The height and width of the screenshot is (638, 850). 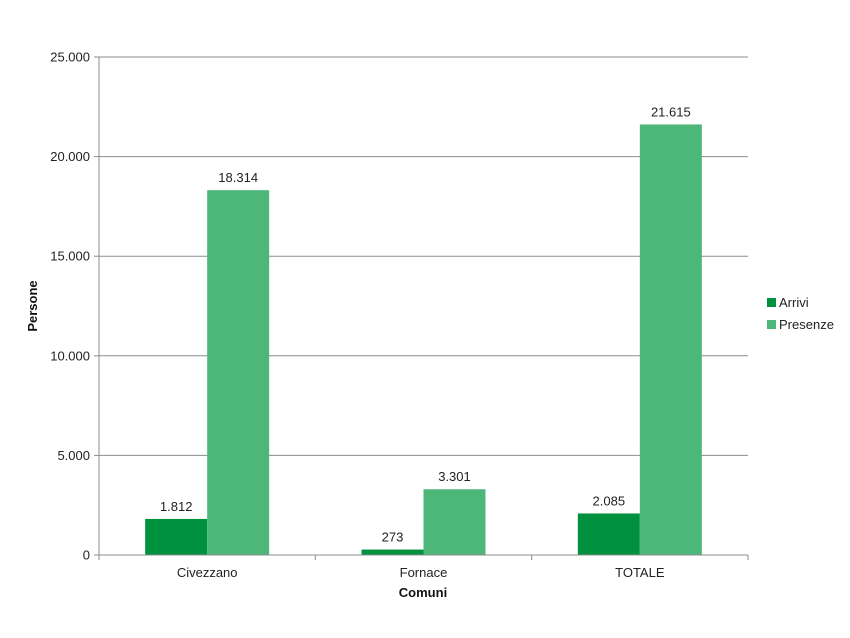 What do you see at coordinates (771, 324) in the screenshot?
I see `legend-swatch-presenze` at bounding box center [771, 324].